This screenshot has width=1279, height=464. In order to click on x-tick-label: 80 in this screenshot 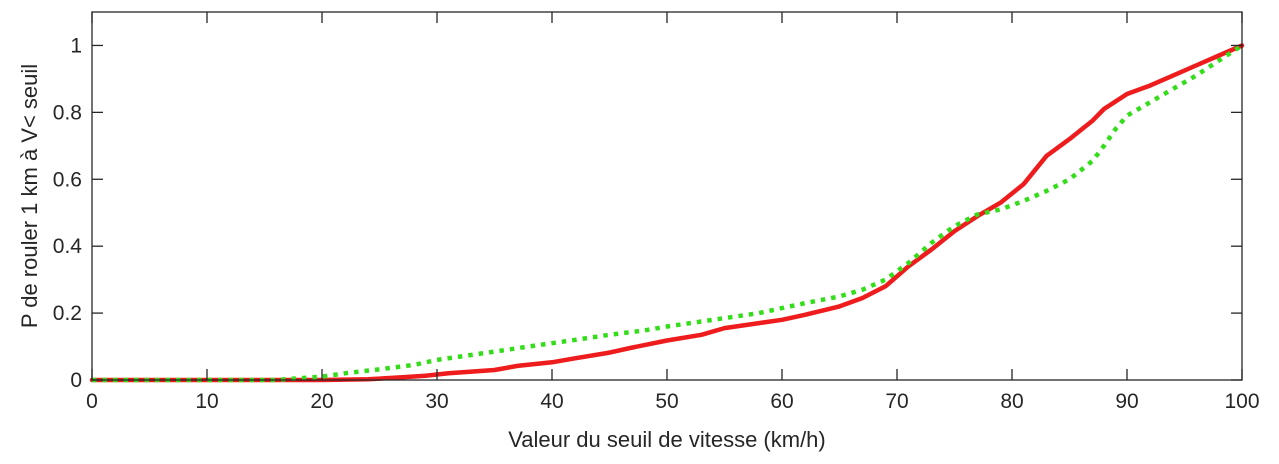, I will do `click(1011, 401)`.